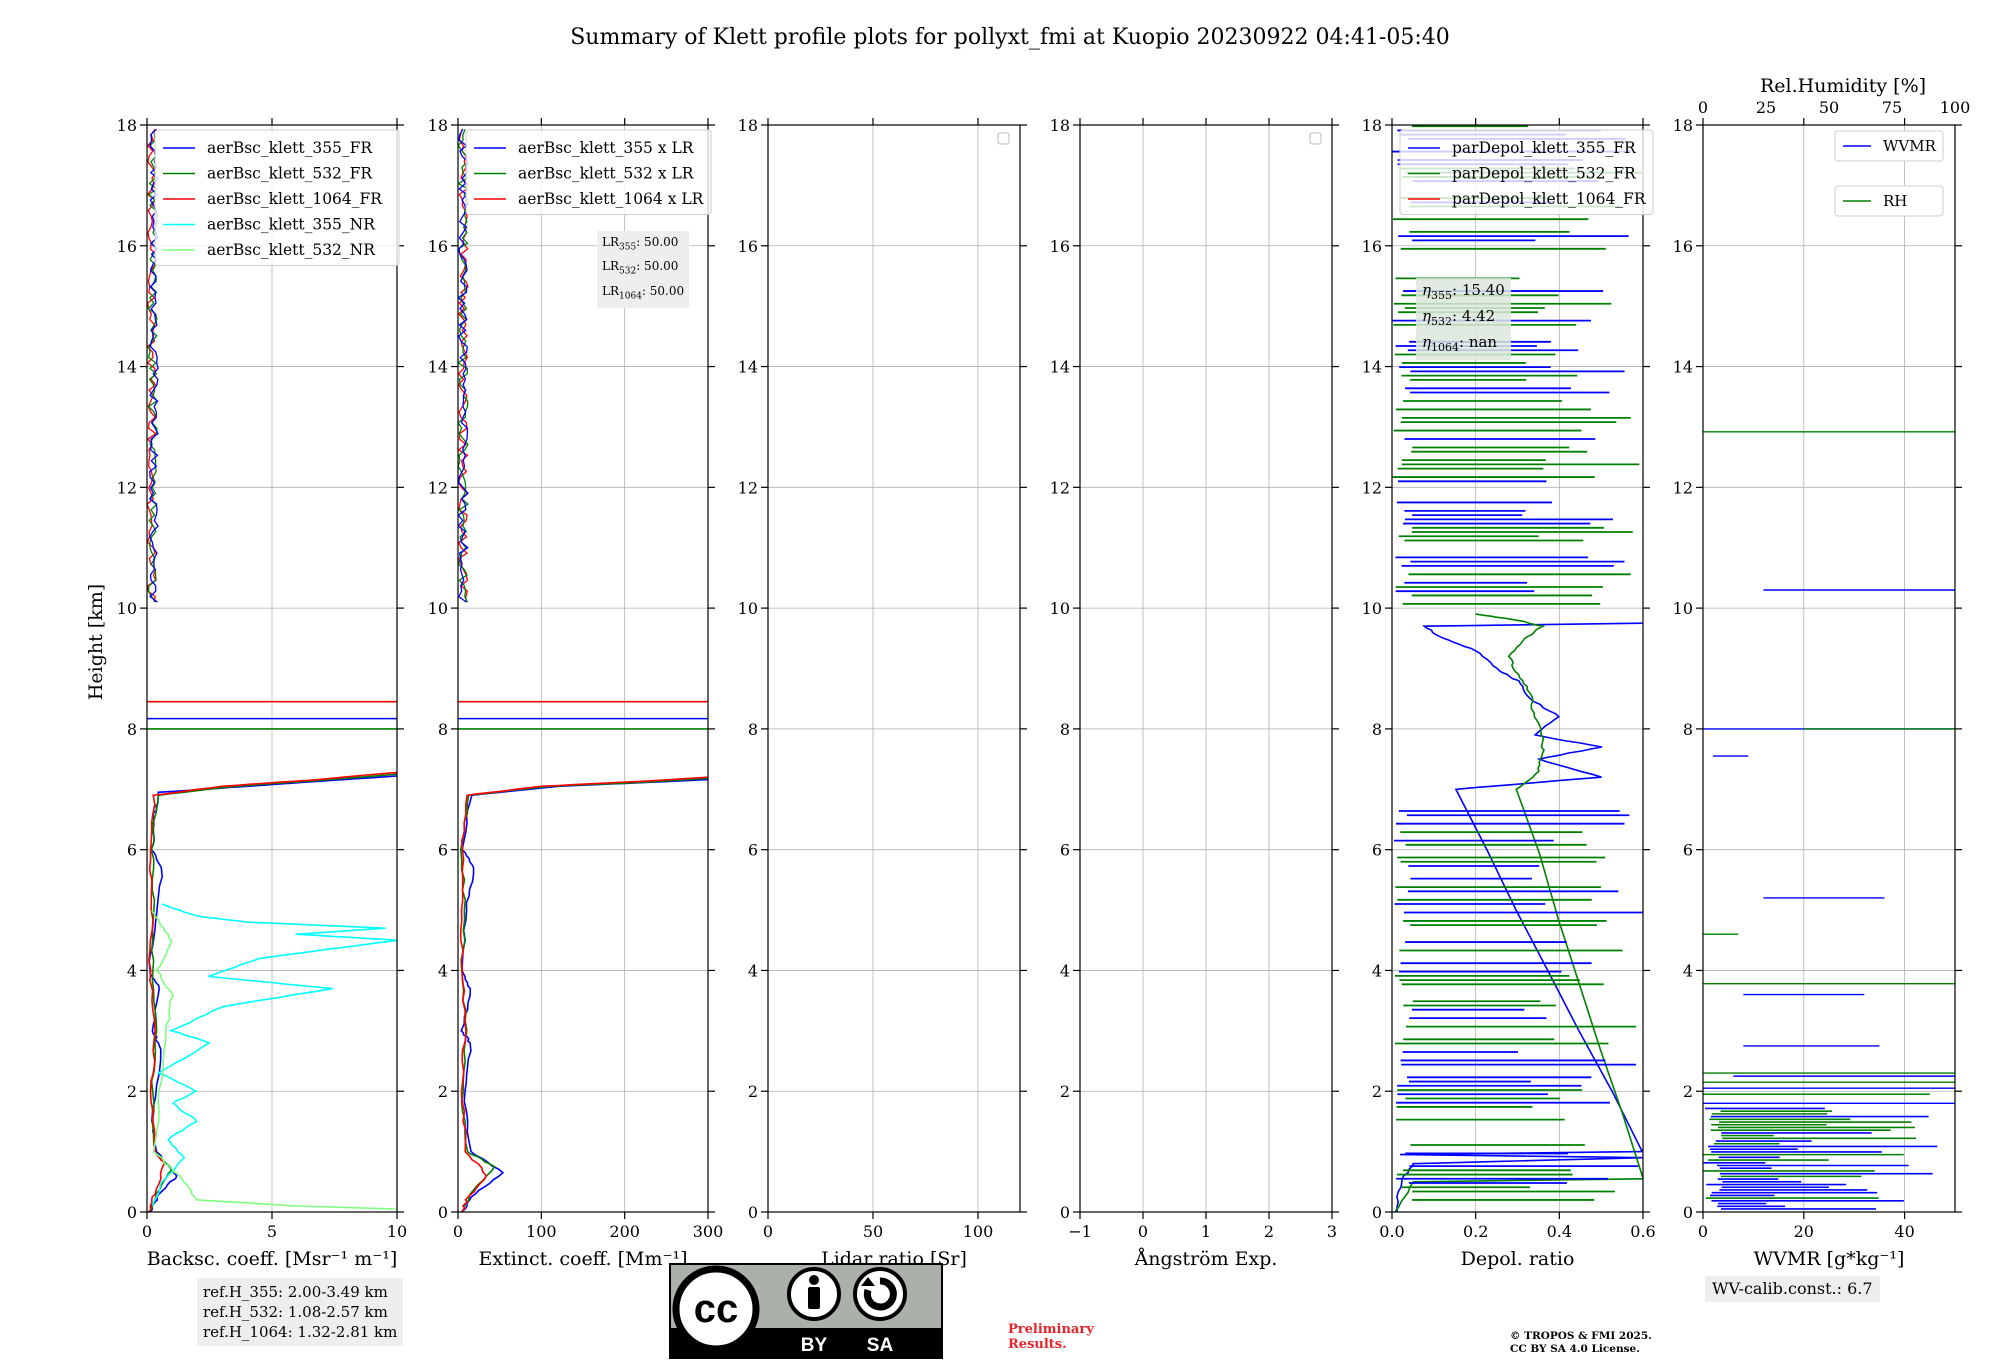 The width and height of the screenshot is (2000, 1360). What do you see at coordinates (1459, 317) in the screenshot?
I see `eta-532: η532: 4.42` at bounding box center [1459, 317].